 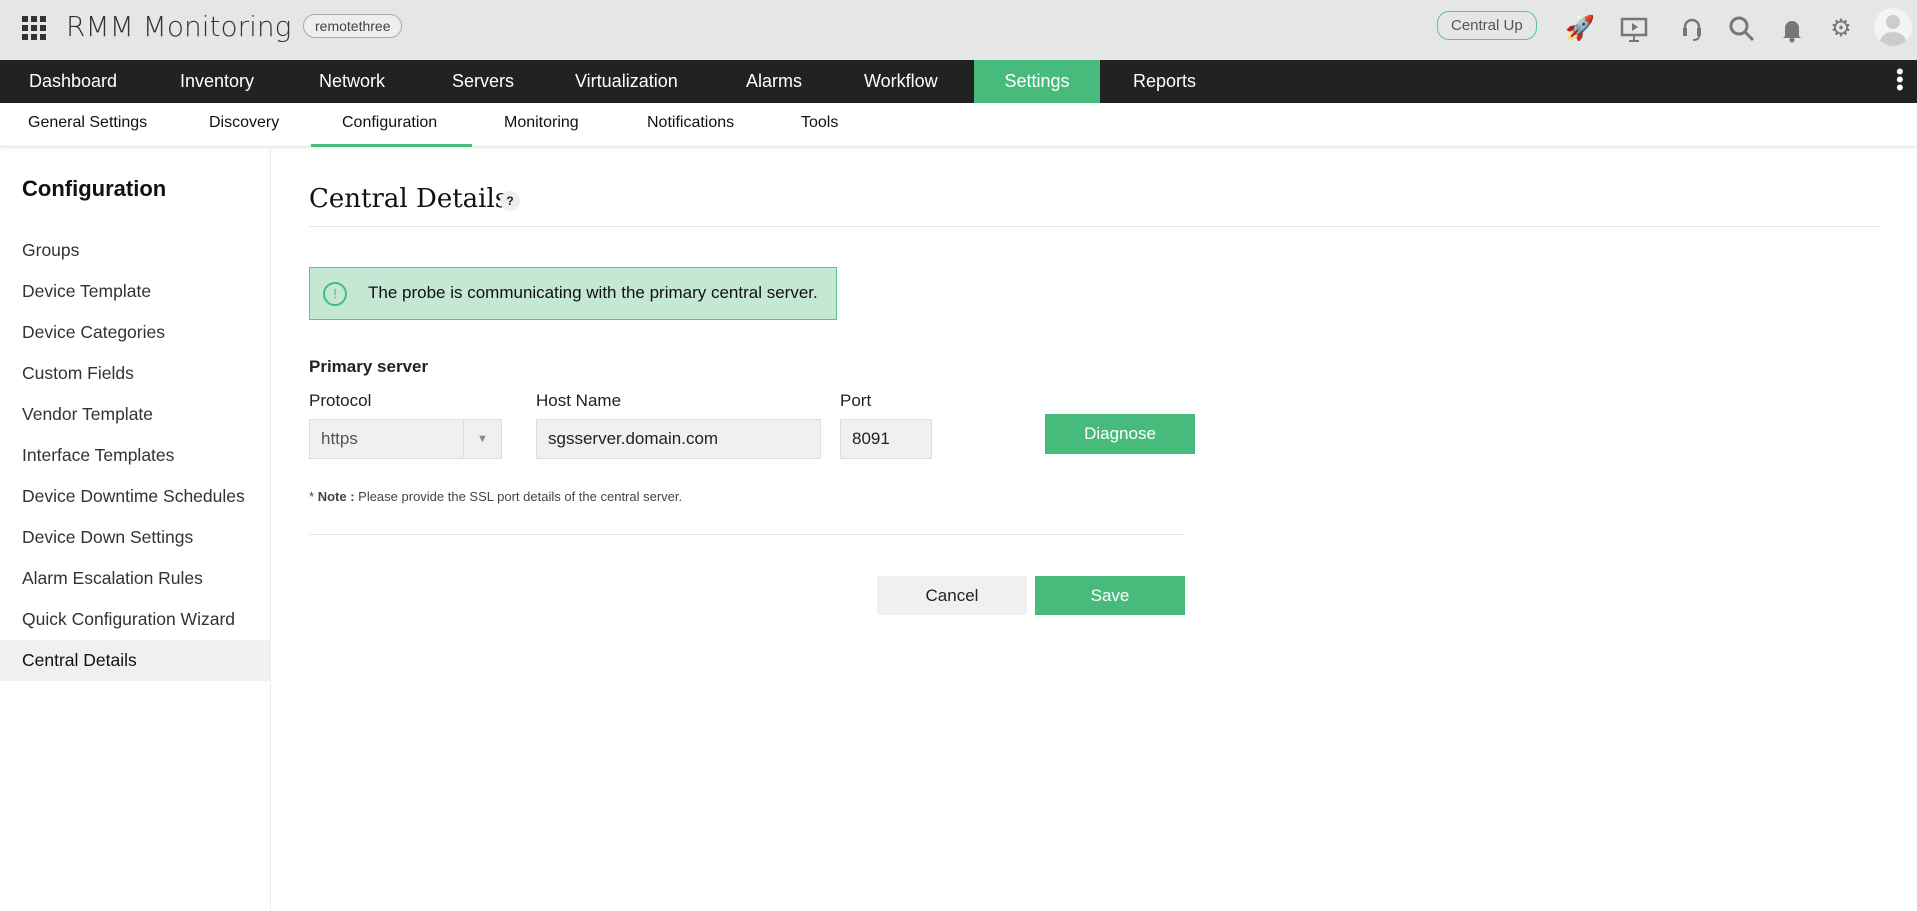 I want to click on section-title: Primary server, so click(x=369, y=366).